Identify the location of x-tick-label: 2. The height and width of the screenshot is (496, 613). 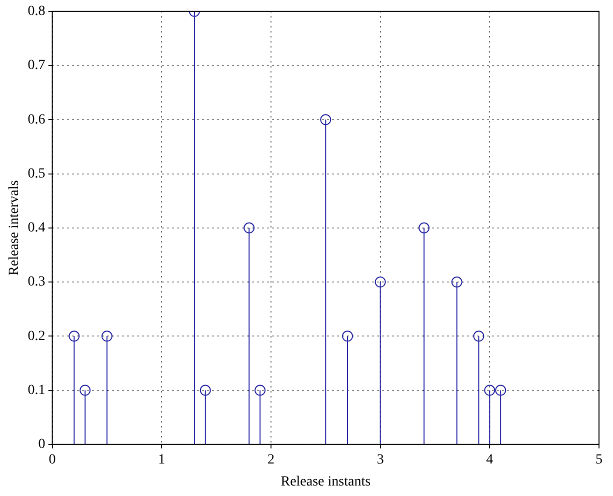
(270, 460).